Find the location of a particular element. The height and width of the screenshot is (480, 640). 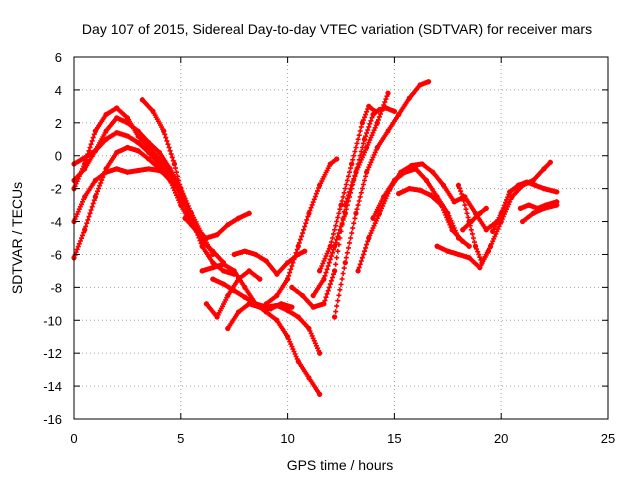

y-tick-label: 0 is located at coordinates (58, 156).